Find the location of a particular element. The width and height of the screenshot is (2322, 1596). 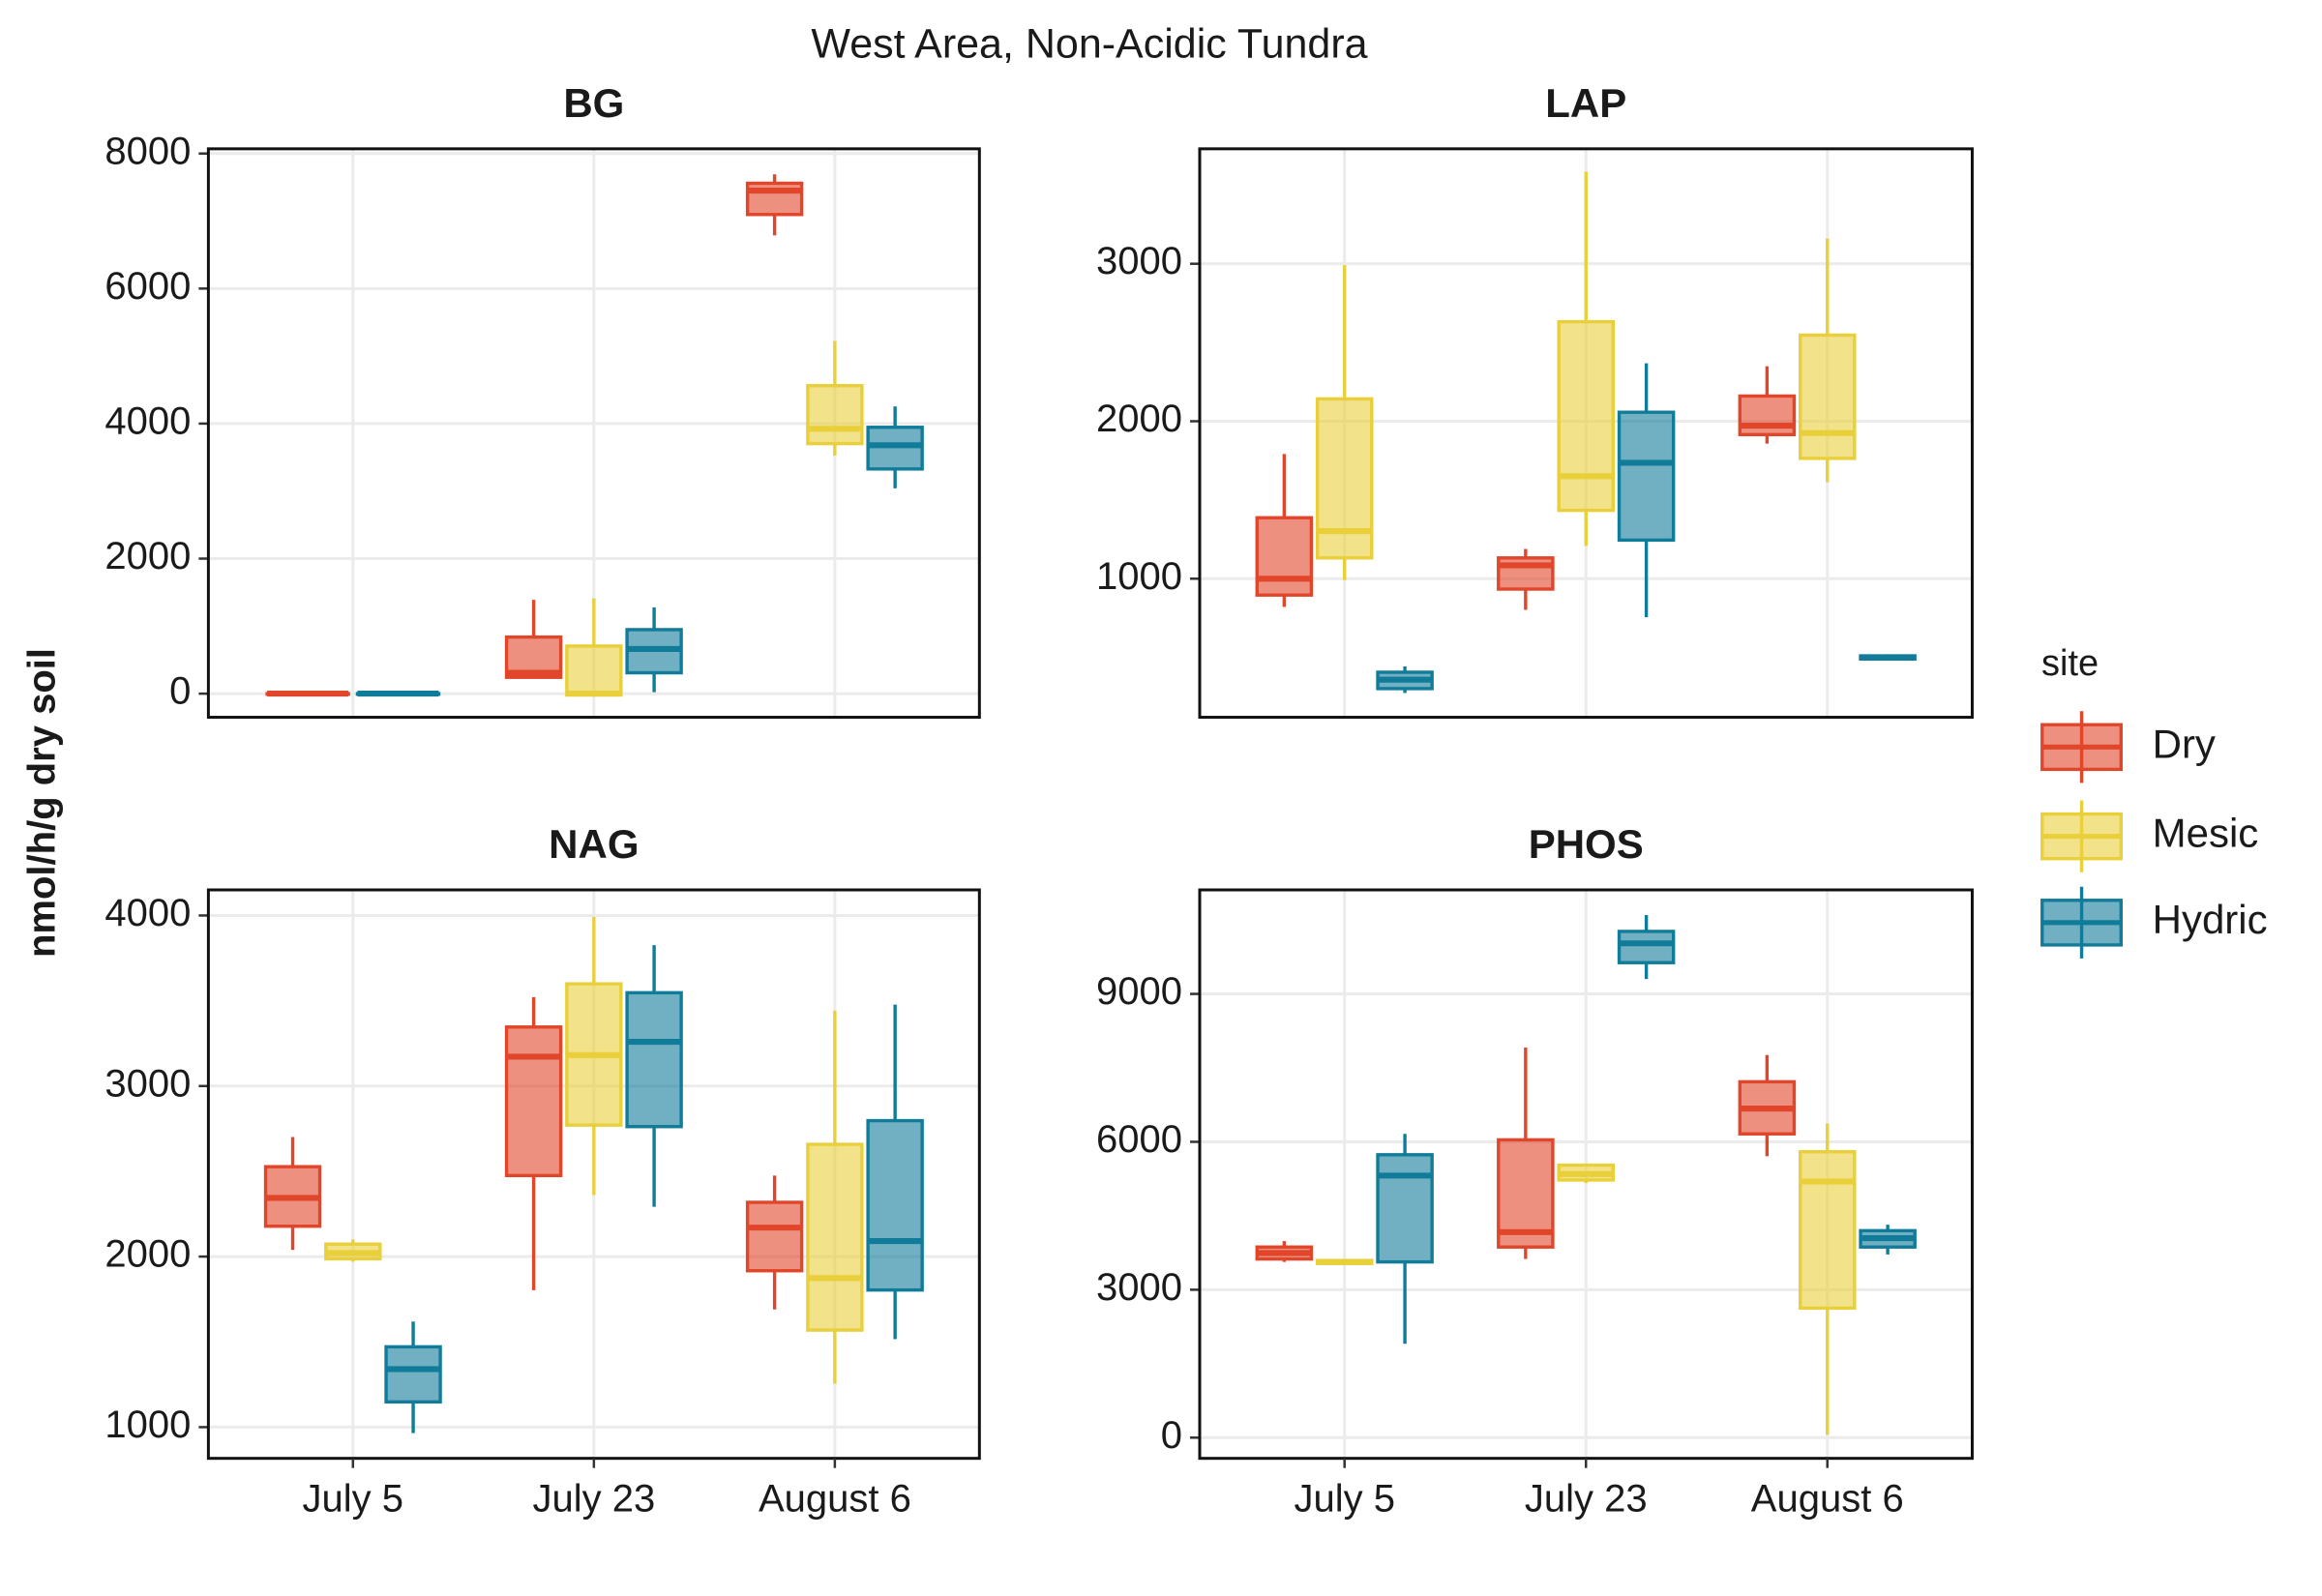

panel-title: NAG is located at coordinates (594, 844).